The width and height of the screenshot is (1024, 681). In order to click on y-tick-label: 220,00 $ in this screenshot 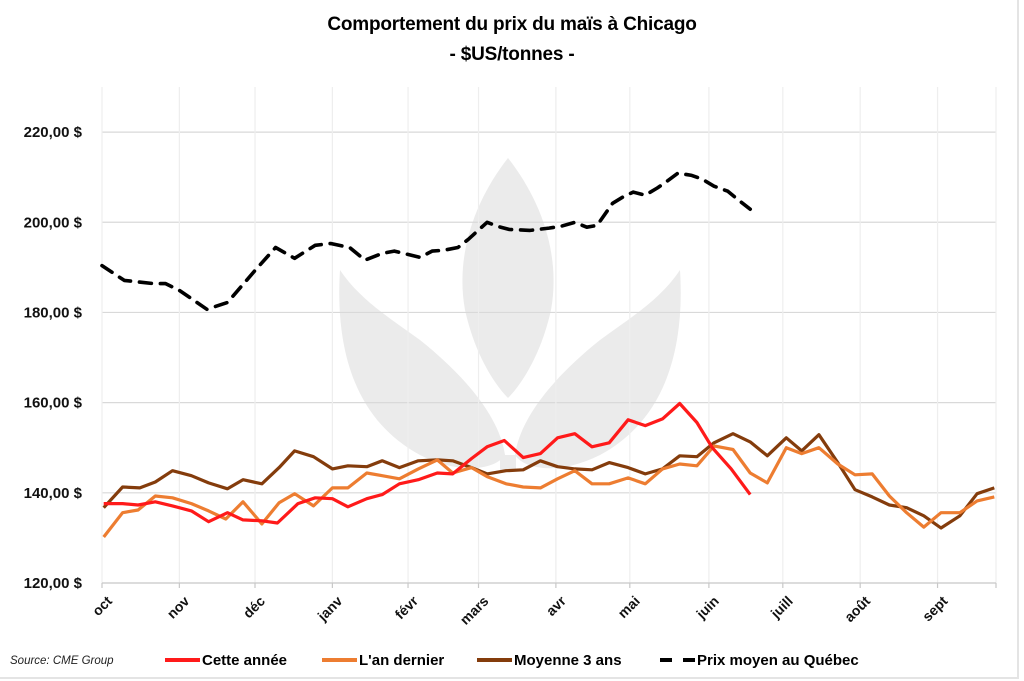, I will do `click(53, 132)`.